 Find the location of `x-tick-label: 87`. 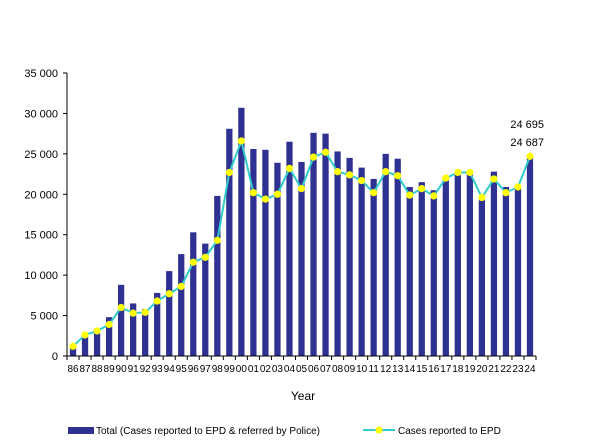

x-tick-label: 87 is located at coordinates (85, 369).